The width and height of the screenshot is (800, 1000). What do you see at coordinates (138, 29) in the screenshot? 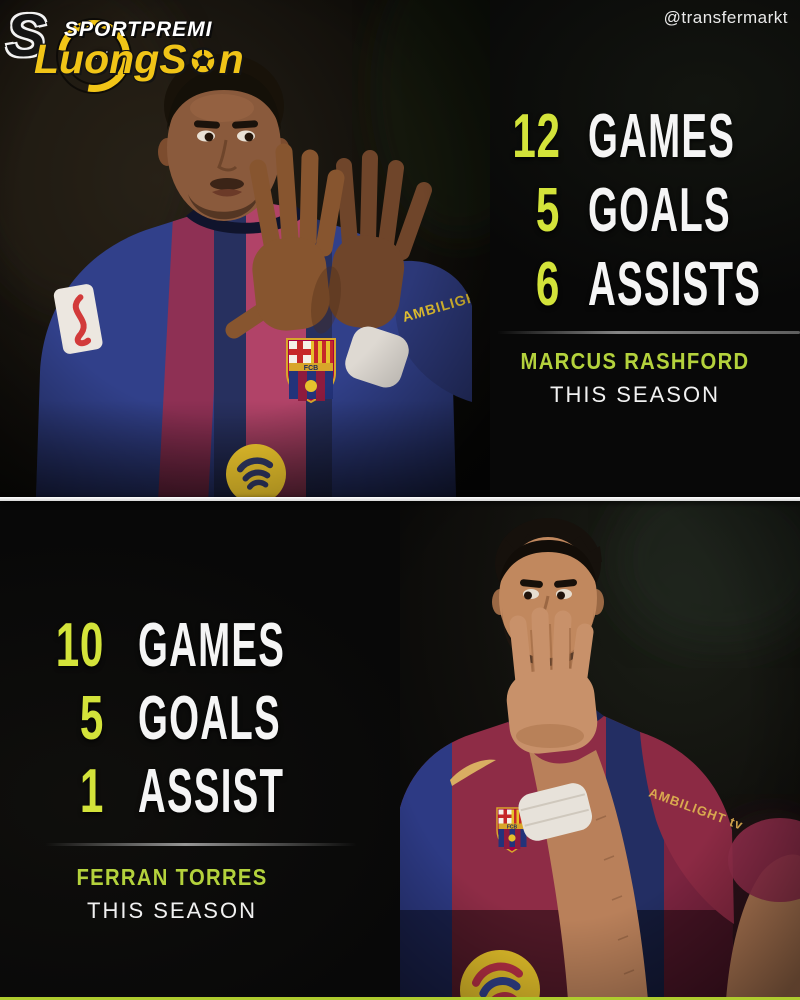
I see `logo-brand-top: SPORTPREMI` at bounding box center [138, 29].